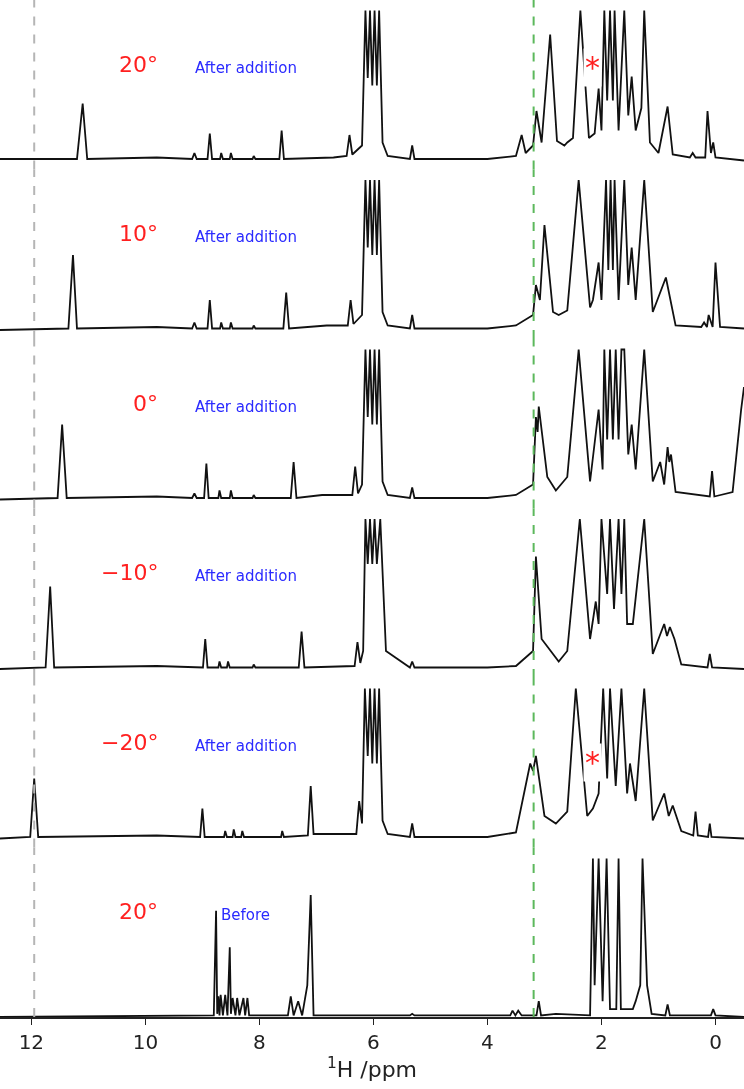 The image size is (744, 1089). Describe the element at coordinates (373, 1041) in the screenshot. I see `x-tick-label: 6` at that location.